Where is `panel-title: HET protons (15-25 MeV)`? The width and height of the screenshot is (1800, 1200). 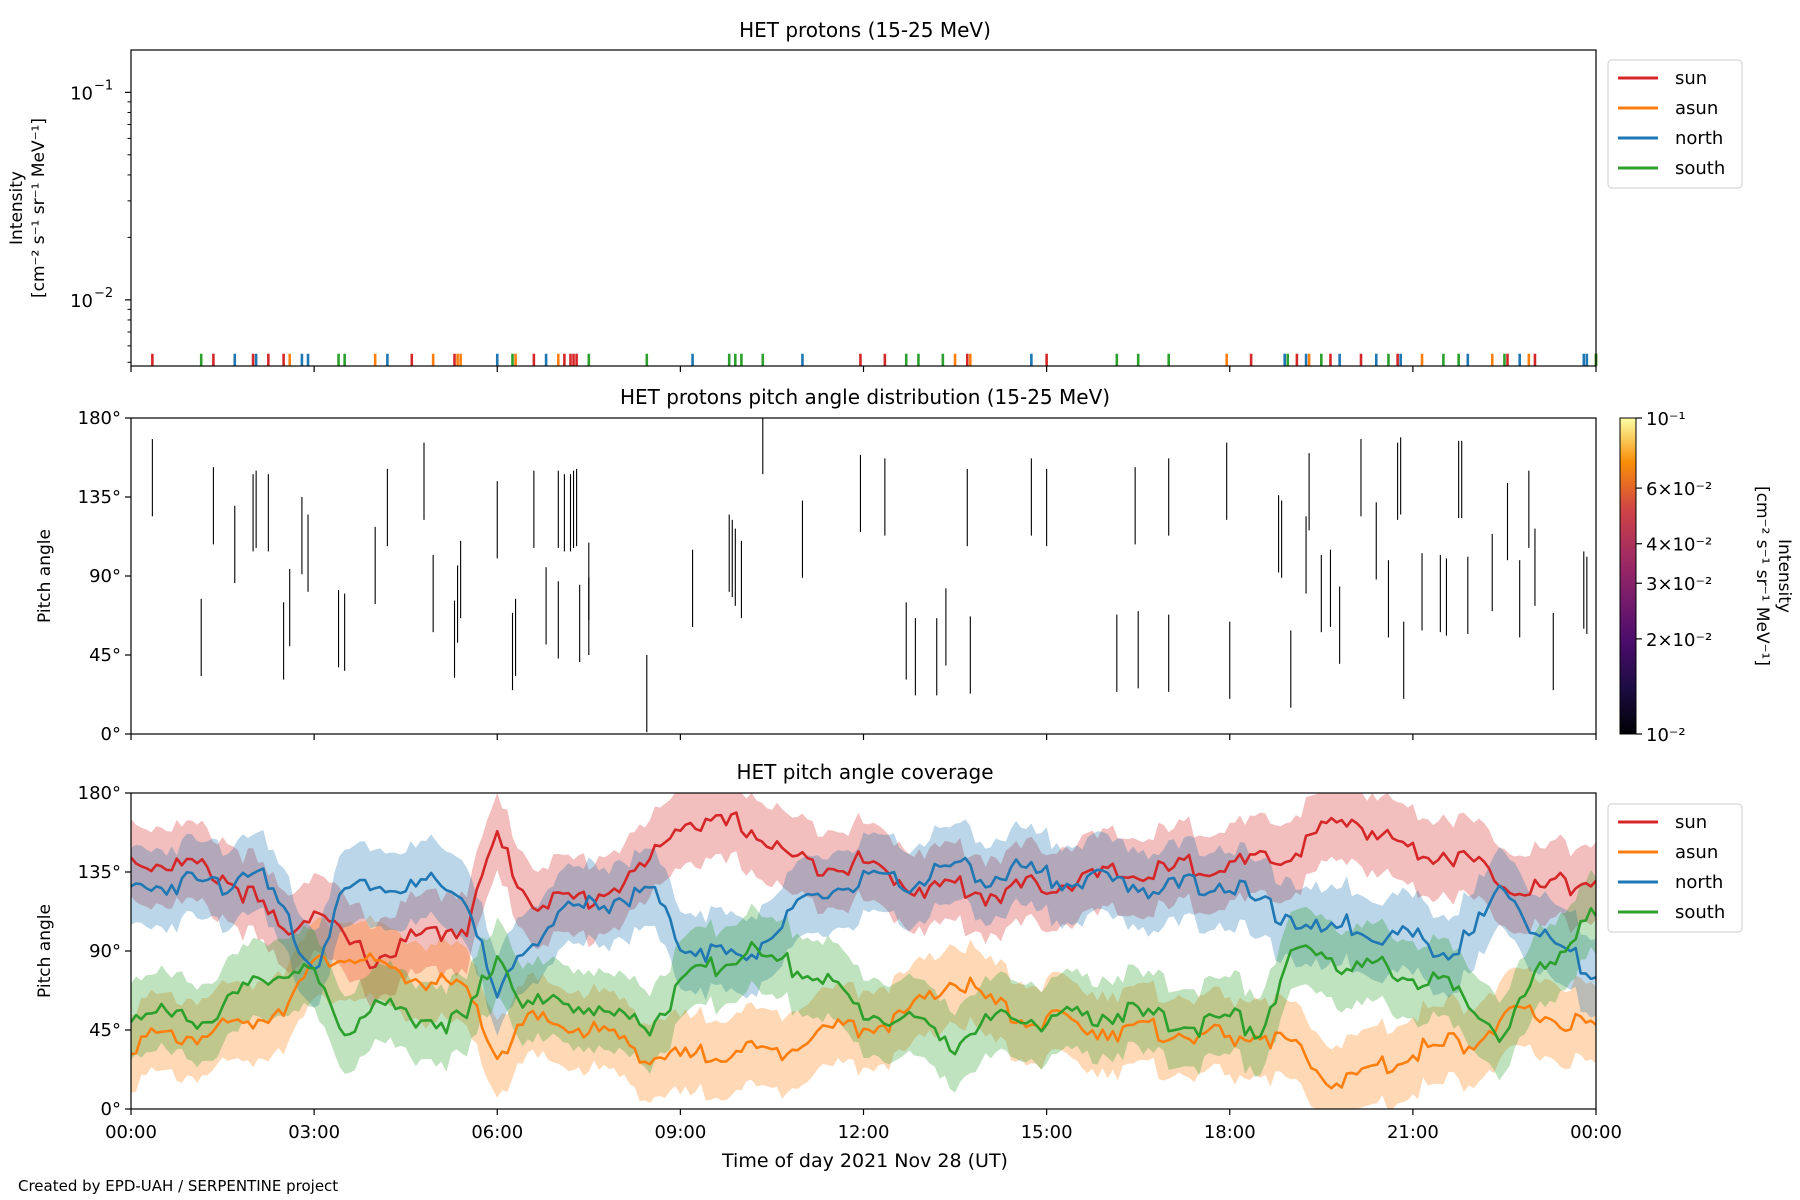 panel-title: HET protons (15-25 MeV) is located at coordinates (865, 30).